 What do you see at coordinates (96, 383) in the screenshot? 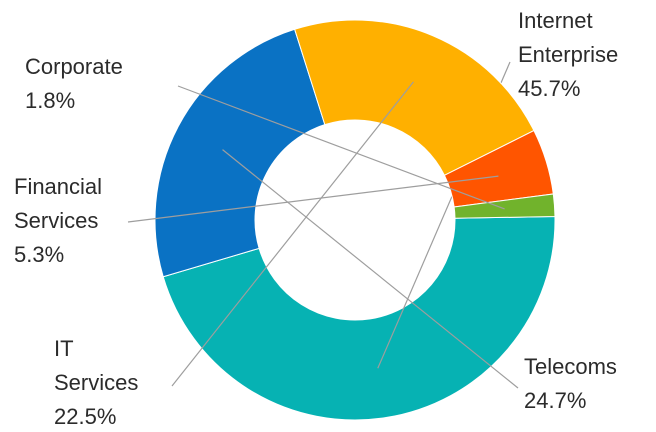
I see `slice-label-it-services: IT Services 22.5%` at bounding box center [96, 383].